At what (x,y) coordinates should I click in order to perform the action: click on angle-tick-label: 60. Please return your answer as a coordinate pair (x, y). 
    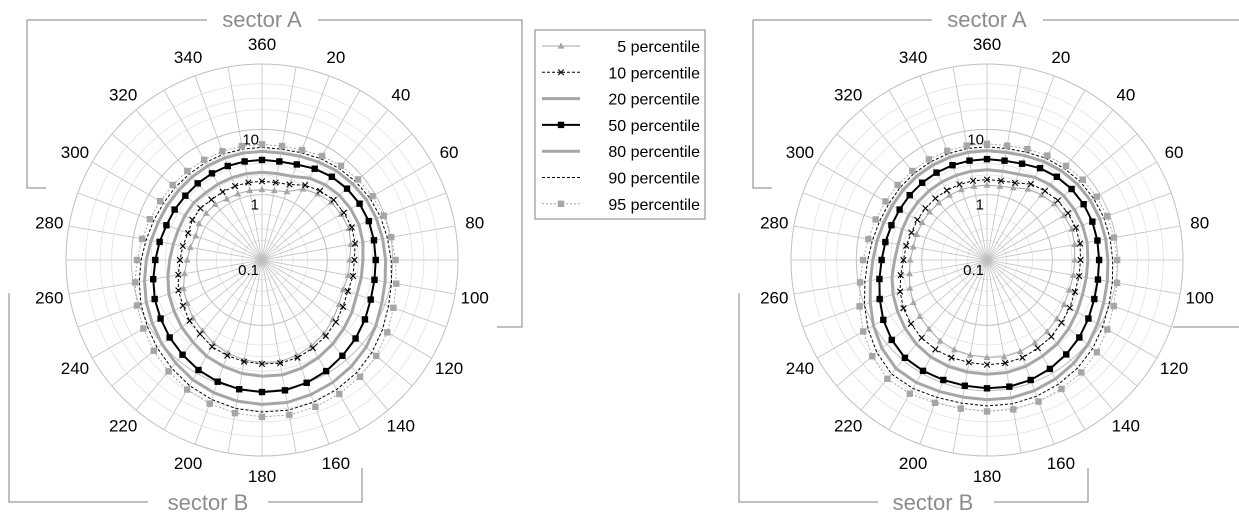
    Looking at the image, I should click on (449, 152).